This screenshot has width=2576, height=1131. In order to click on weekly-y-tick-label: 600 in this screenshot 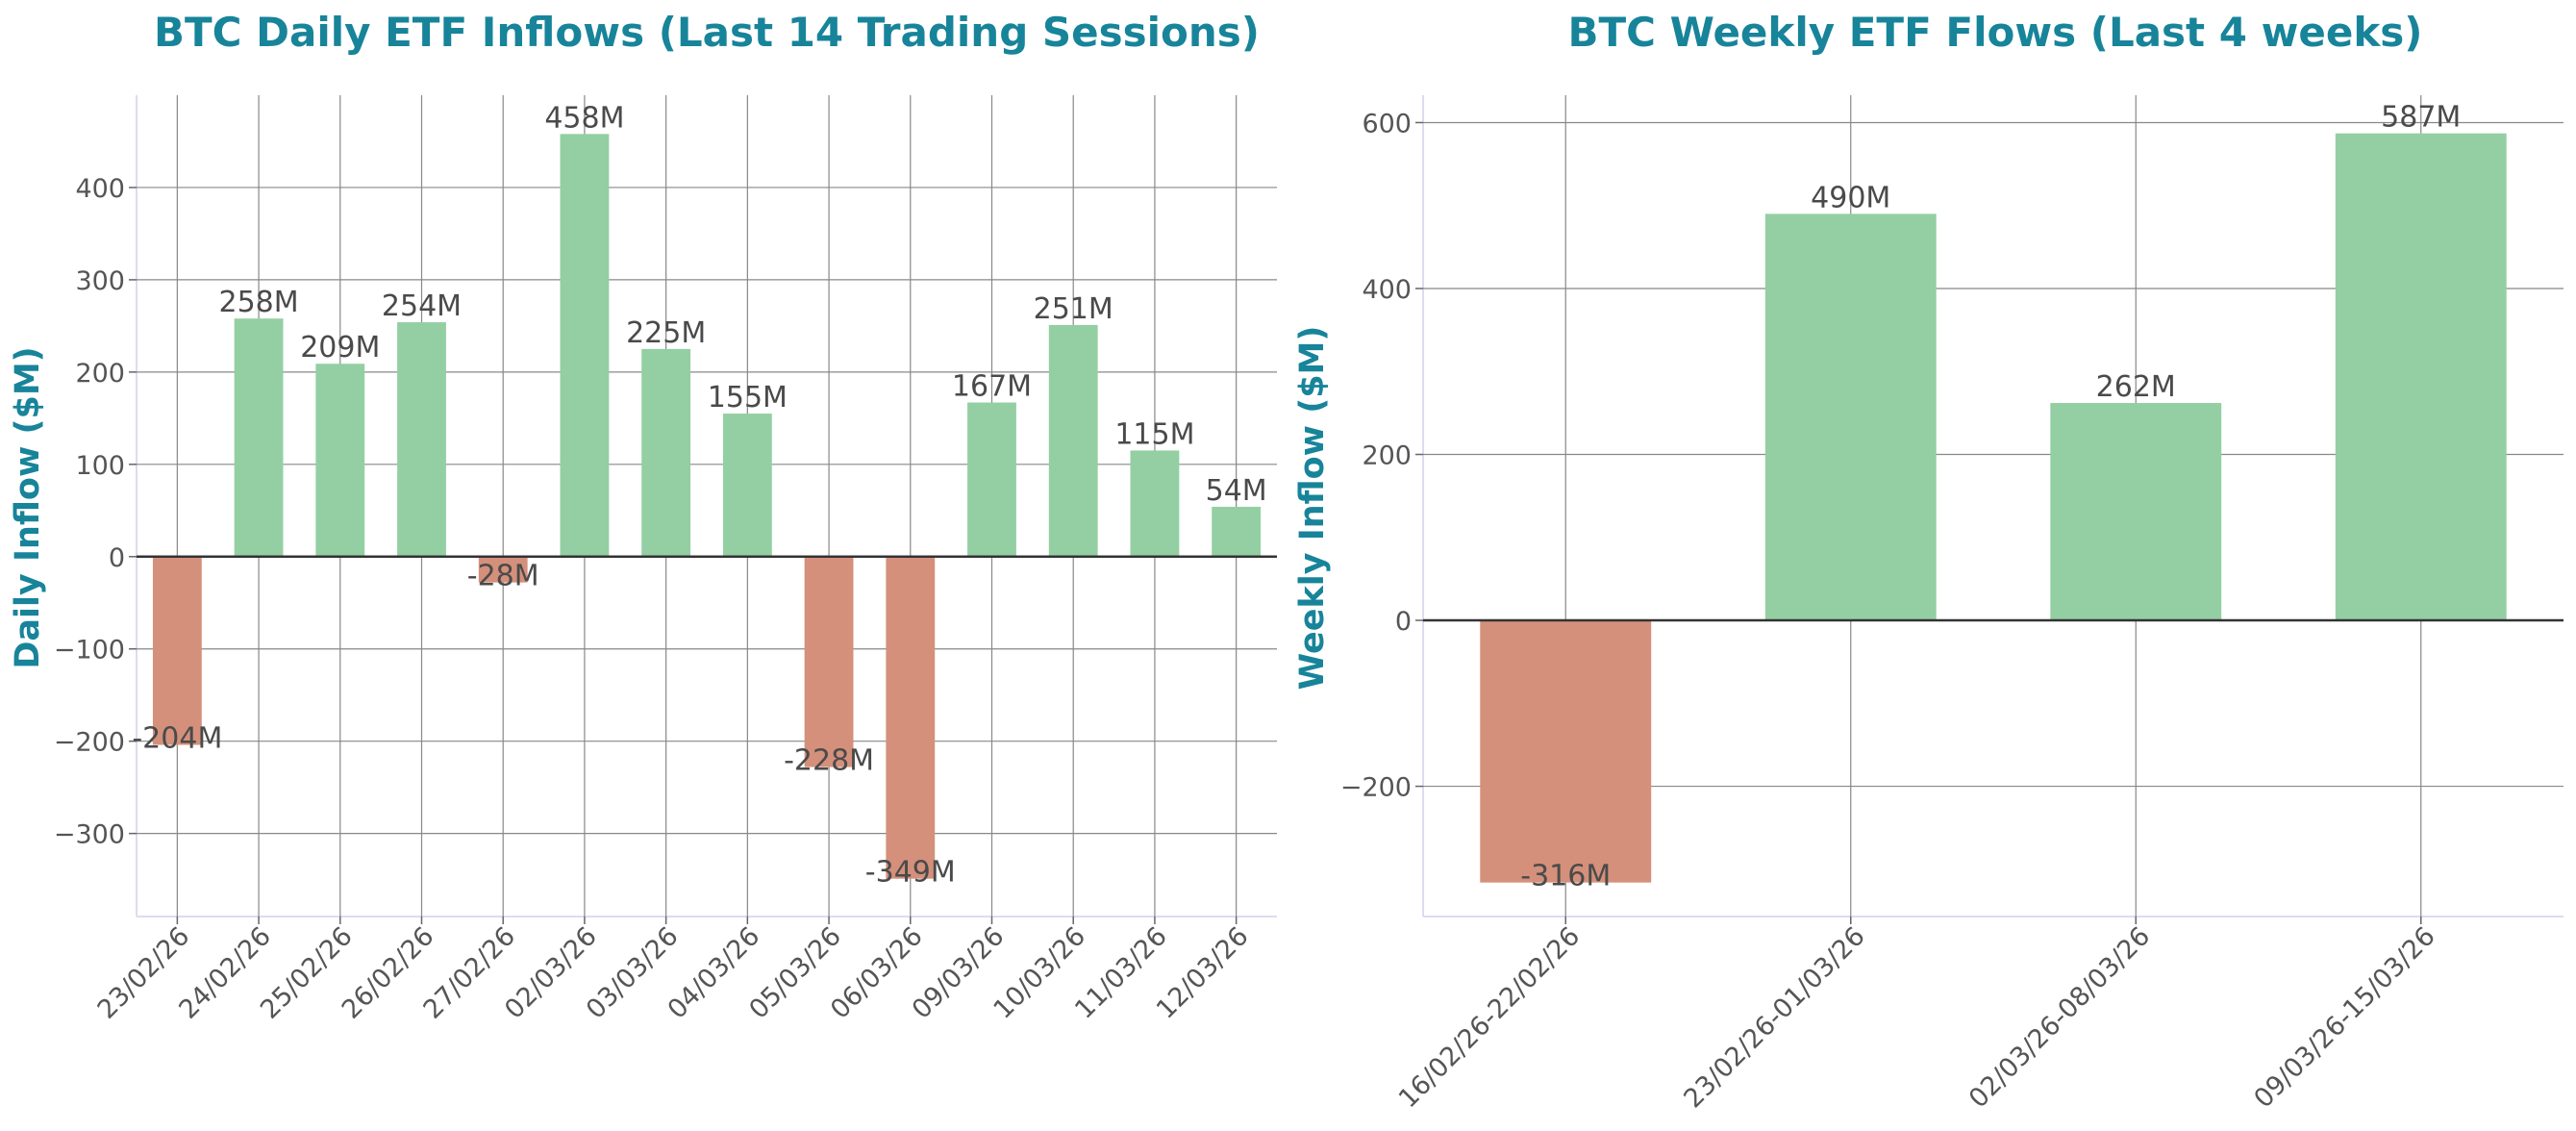, I will do `click(1387, 123)`.